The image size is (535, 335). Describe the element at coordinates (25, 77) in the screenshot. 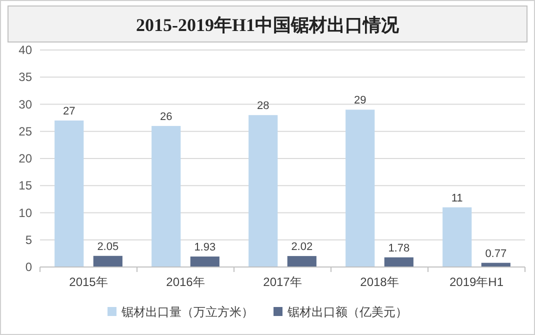

I see `y-tick-label: 35` at that location.